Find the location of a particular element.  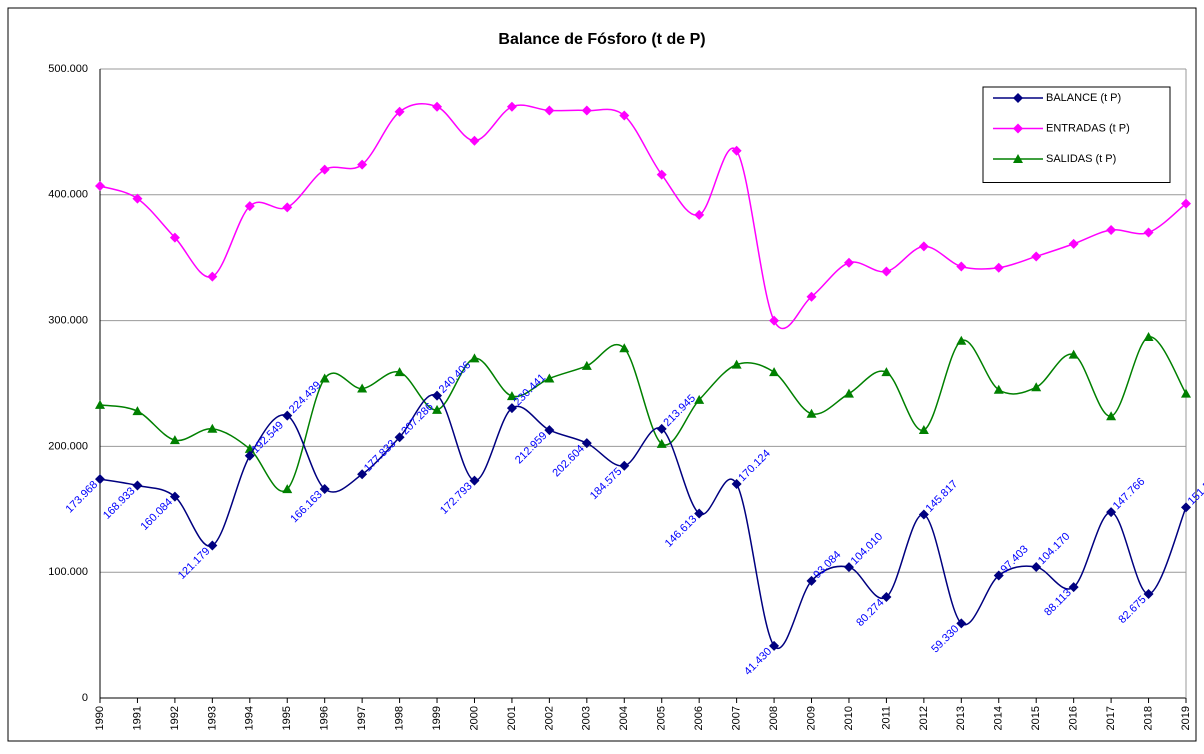

x-tick-label: 2017 is located at coordinates (1111, 718).